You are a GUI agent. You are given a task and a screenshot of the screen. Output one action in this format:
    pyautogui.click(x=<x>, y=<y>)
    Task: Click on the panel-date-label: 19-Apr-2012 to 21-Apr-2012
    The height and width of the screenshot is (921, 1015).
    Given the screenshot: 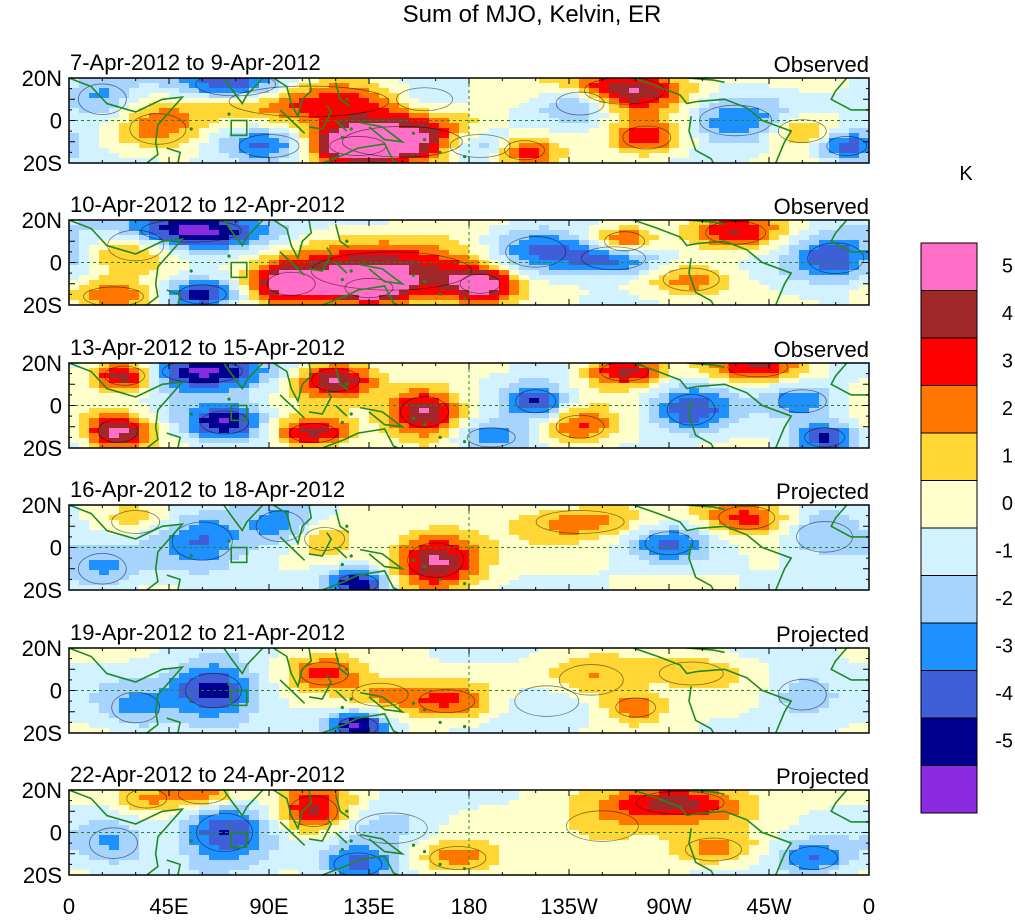 What is the action you would take?
    pyautogui.click(x=207, y=632)
    